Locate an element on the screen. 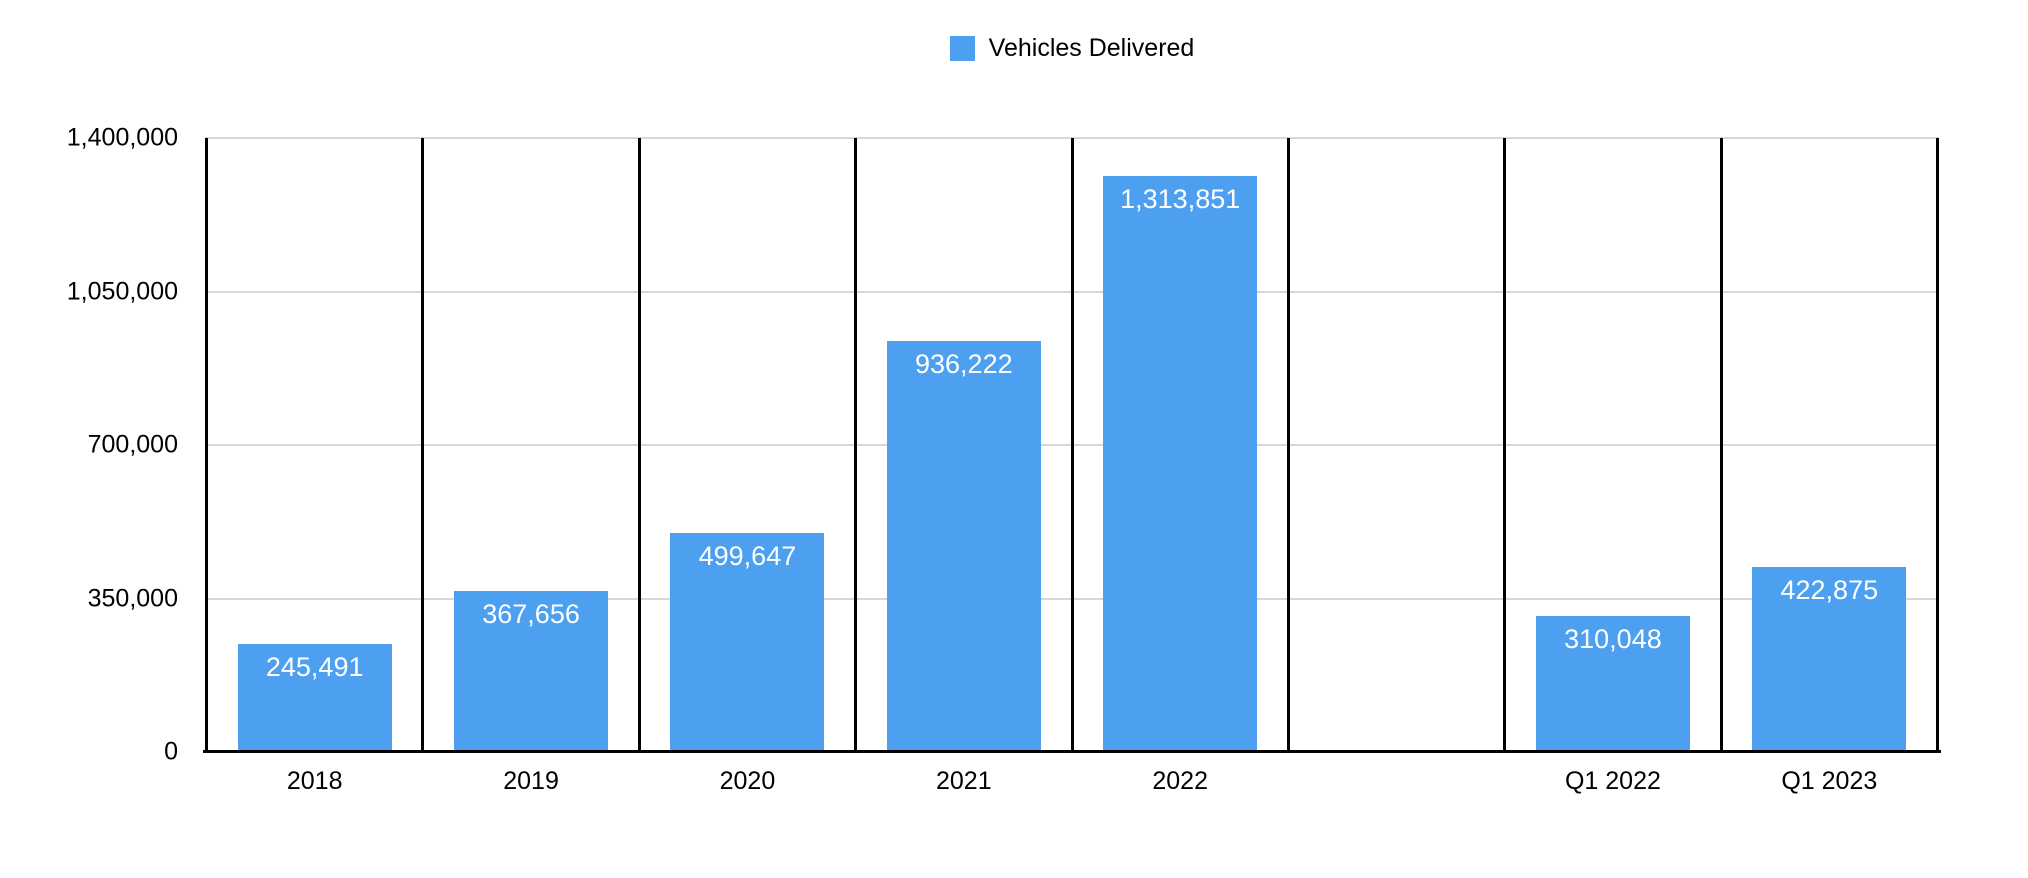 Image resolution: width=2028 pixels, height=878 pixels. legend: Vehicles Delivered is located at coordinates (1072, 48).